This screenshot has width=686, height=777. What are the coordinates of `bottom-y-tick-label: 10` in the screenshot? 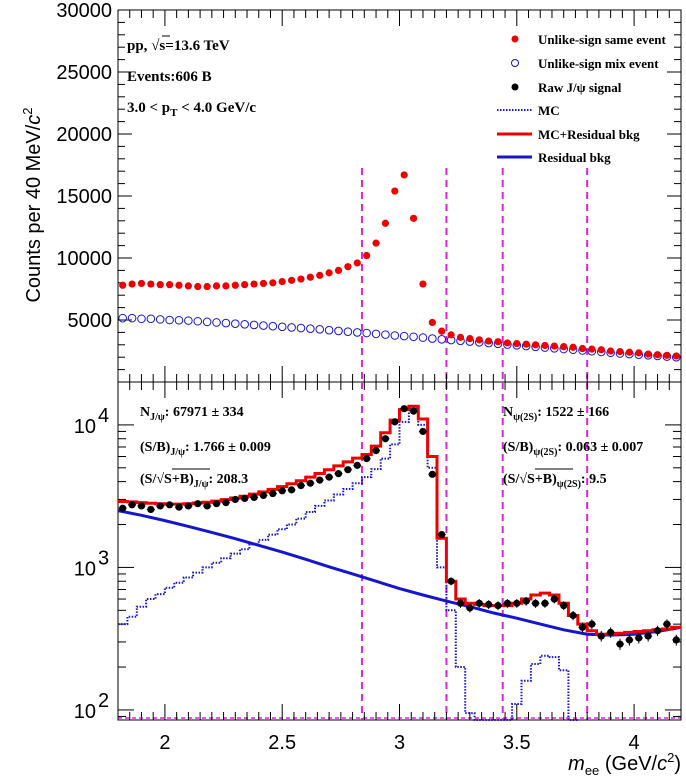 It's located at (85, 569).